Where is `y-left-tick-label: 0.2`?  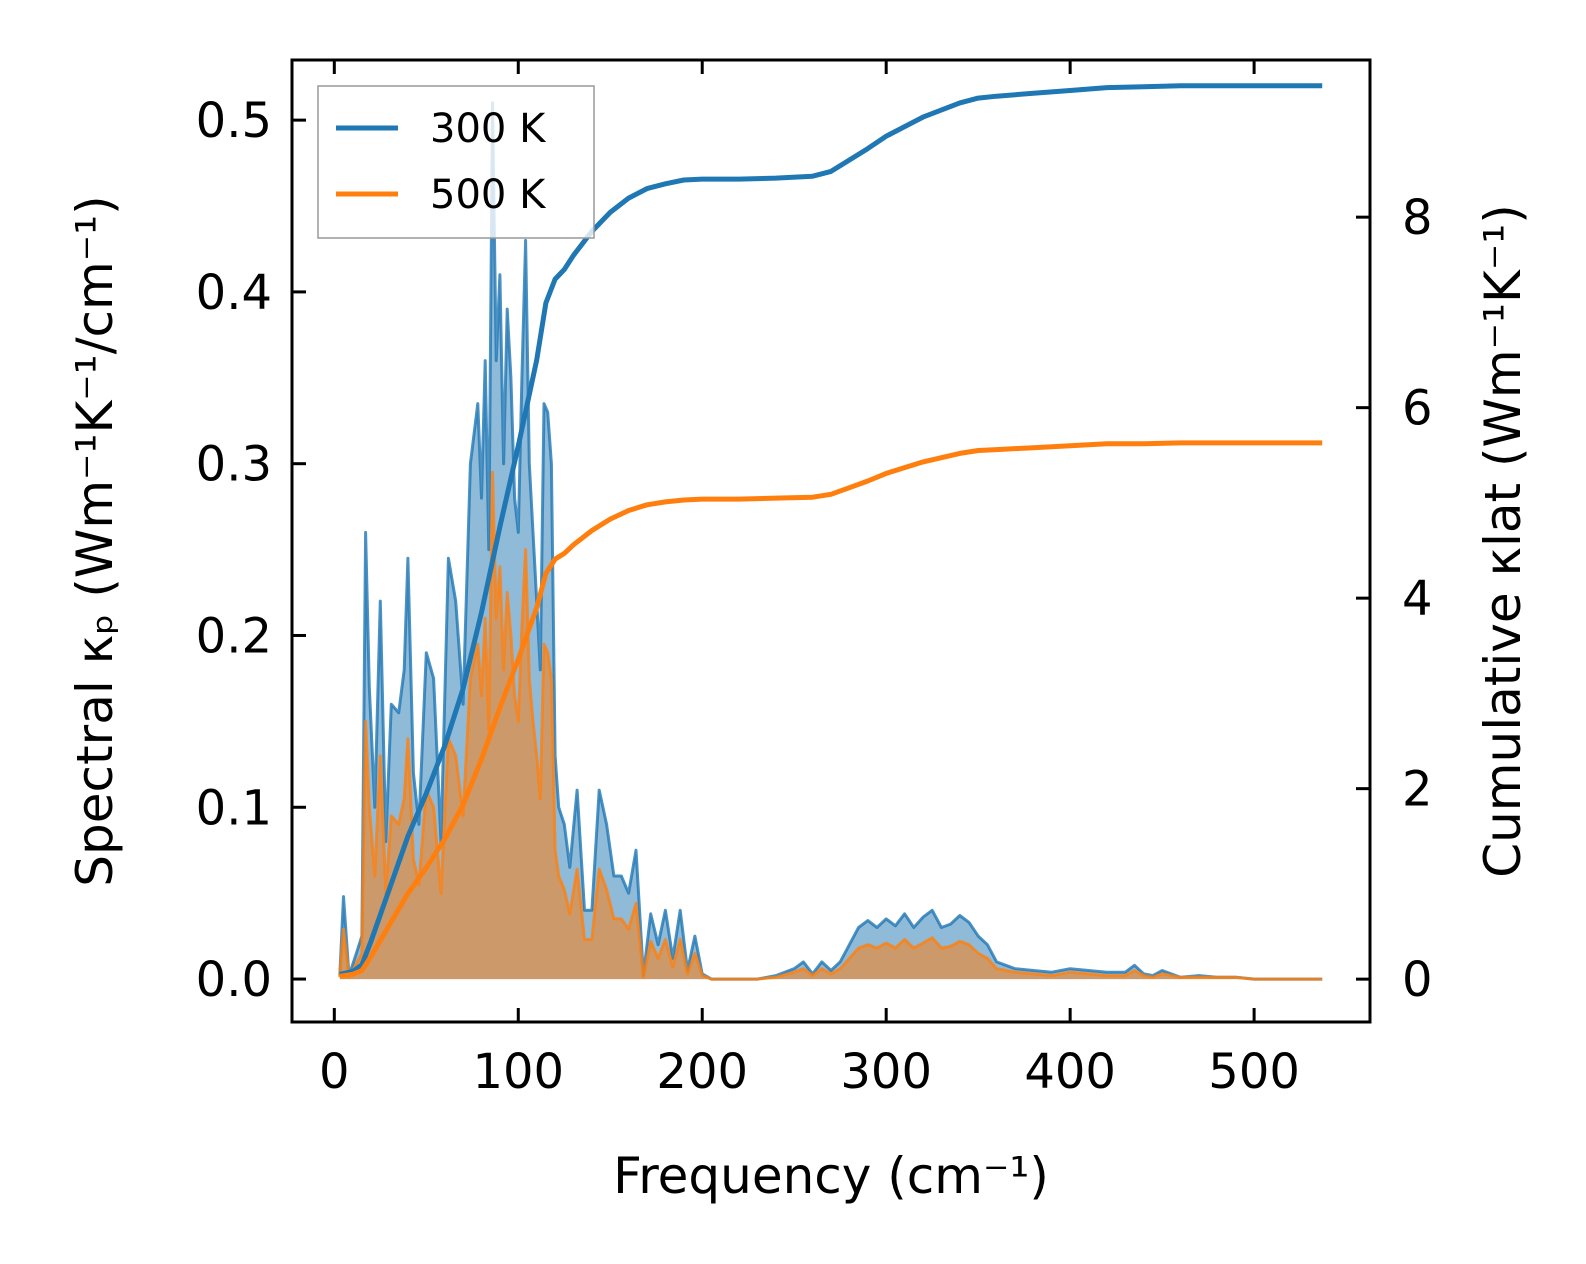
y-left-tick-label: 0.2 is located at coordinates (234, 636).